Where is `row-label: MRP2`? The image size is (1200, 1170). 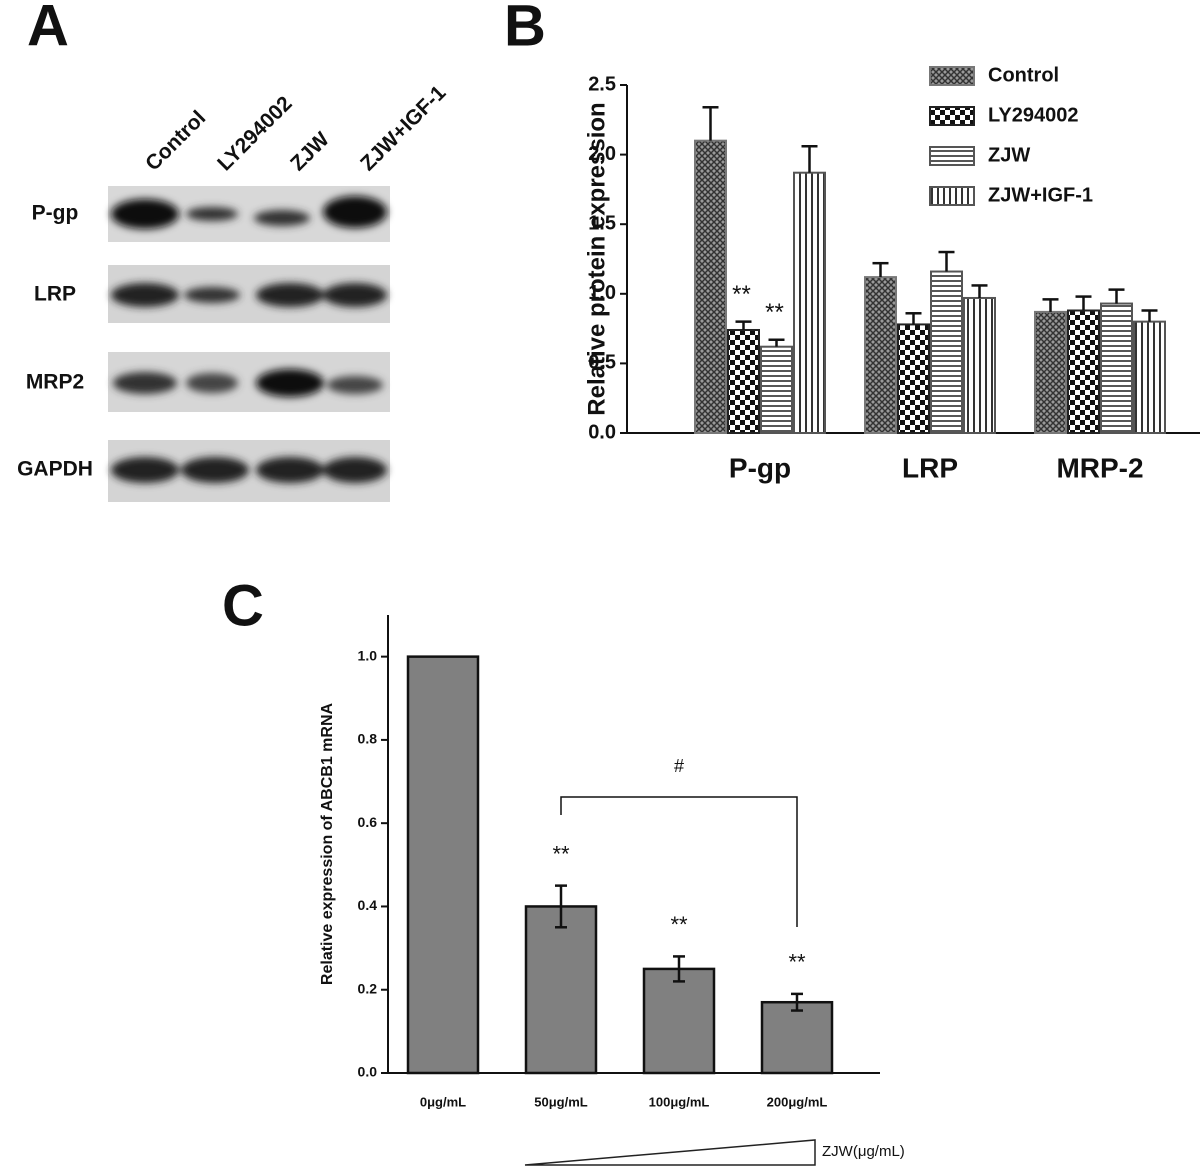 row-label: MRP2 is located at coordinates (55, 382).